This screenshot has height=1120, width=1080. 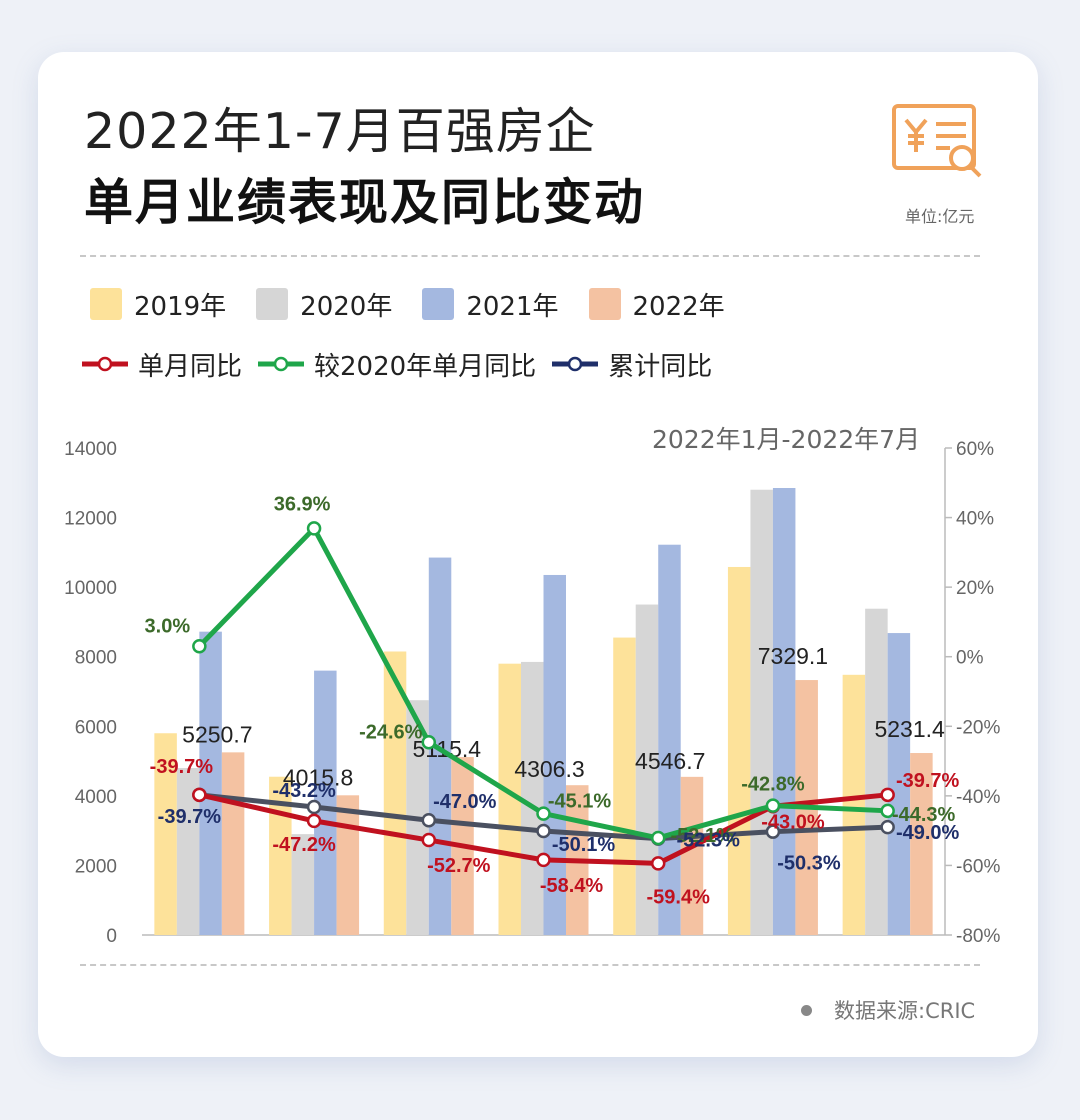 I want to click on y-left-tick-label: 0, so click(x=111, y=936).